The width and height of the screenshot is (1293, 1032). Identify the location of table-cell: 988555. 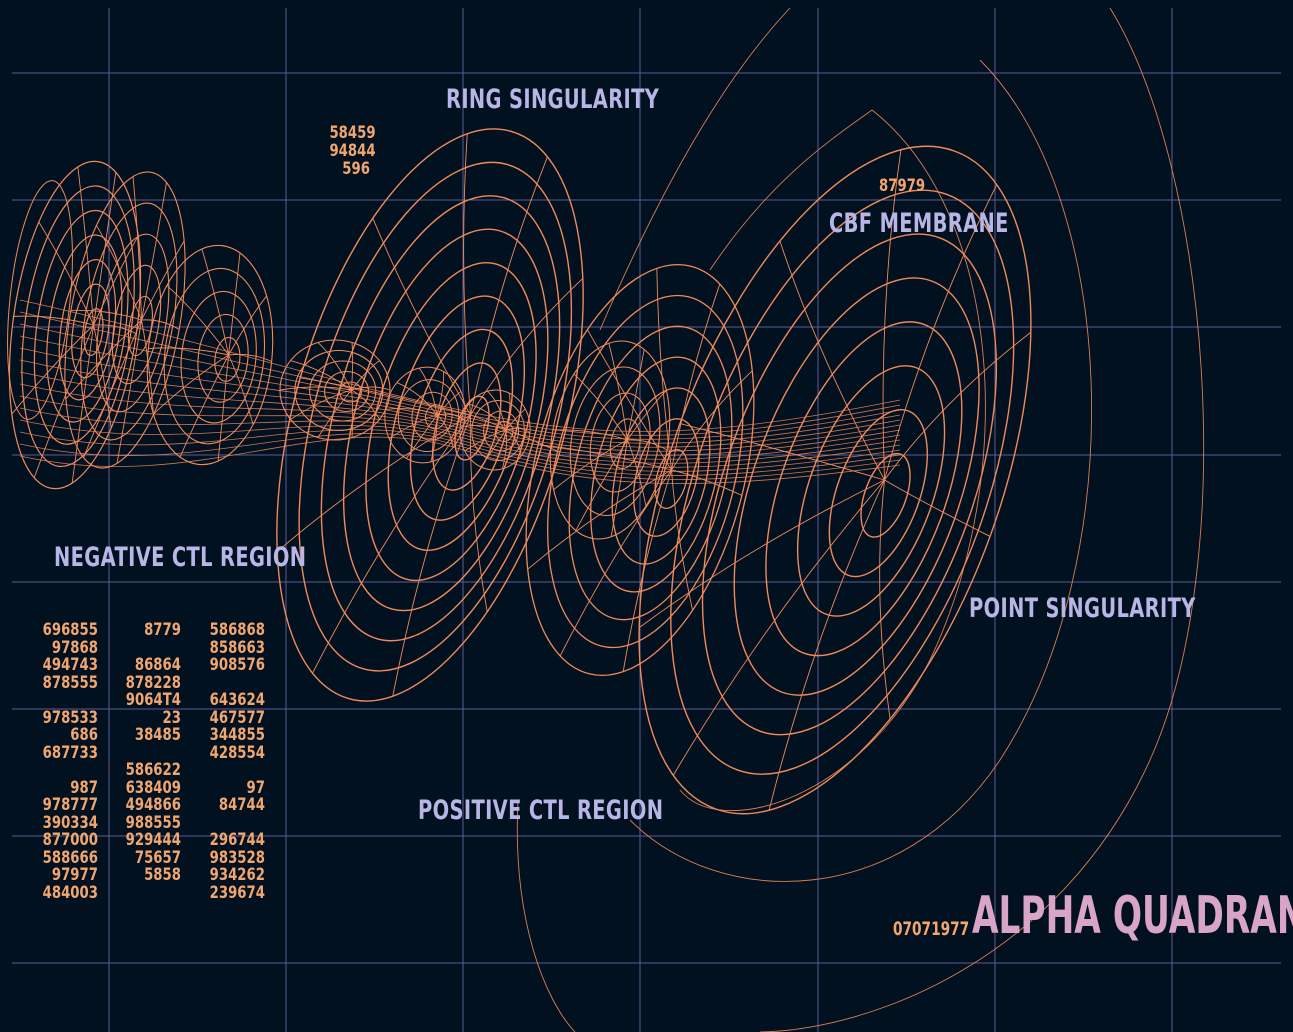
(153, 822).